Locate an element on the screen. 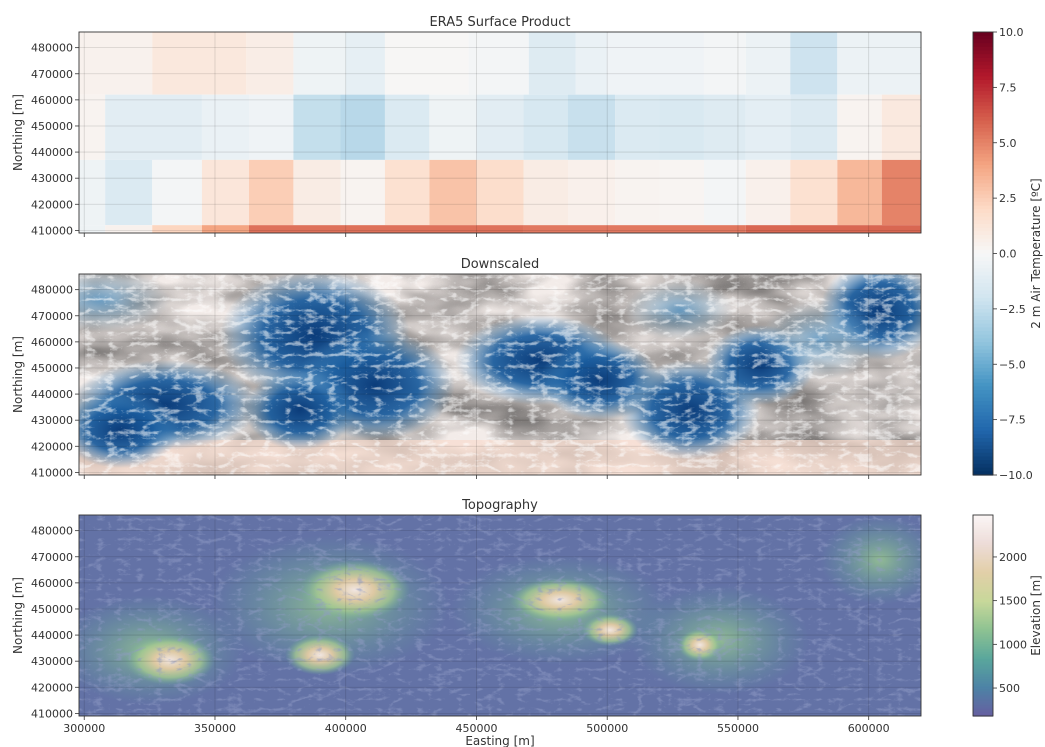 This screenshot has width=1045, height=747. colorbar-tick-label: −2.5 is located at coordinates (1012, 309).